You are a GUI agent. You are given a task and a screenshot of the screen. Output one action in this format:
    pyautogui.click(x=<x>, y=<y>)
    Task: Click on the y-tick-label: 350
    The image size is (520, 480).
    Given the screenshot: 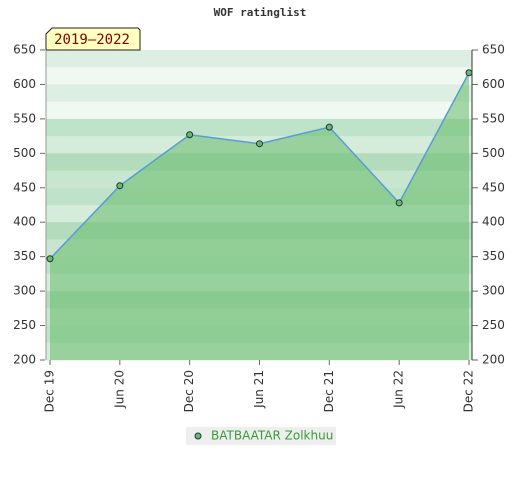 What is the action you would take?
    pyautogui.click(x=24, y=256)
    